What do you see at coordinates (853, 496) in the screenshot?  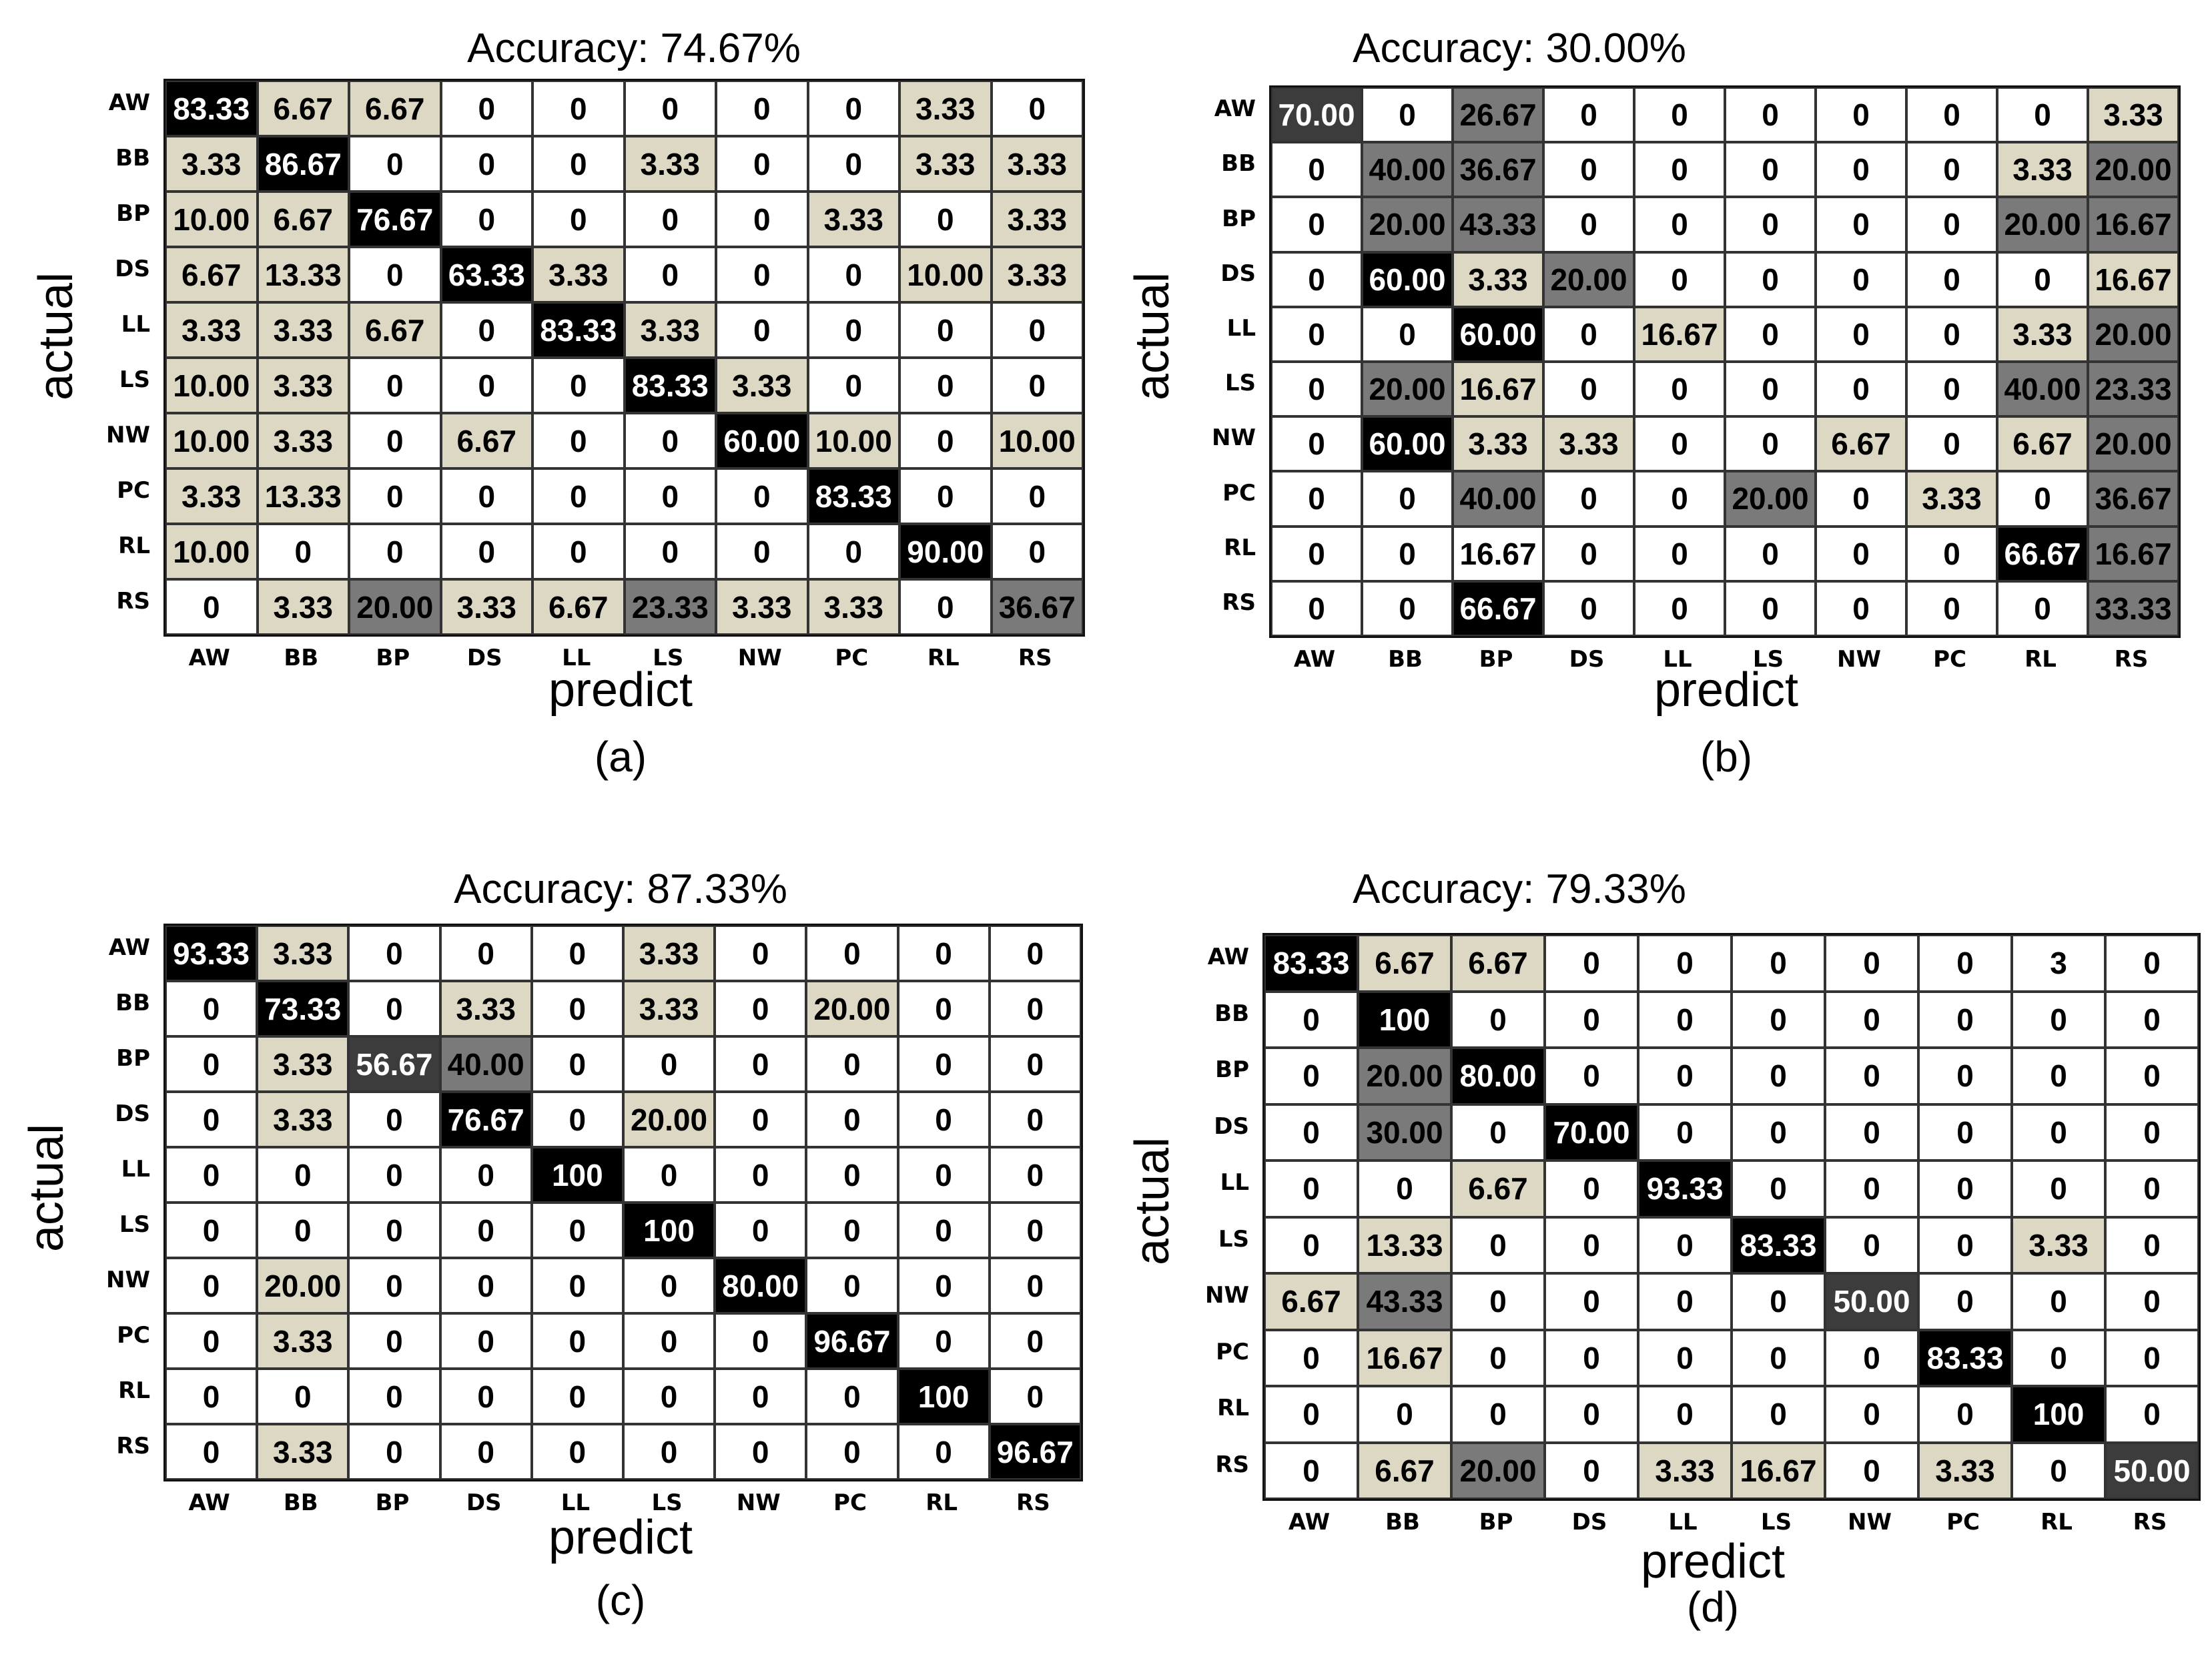 I see `matrix-cell: 83.33` at bounding box center [853, 496].